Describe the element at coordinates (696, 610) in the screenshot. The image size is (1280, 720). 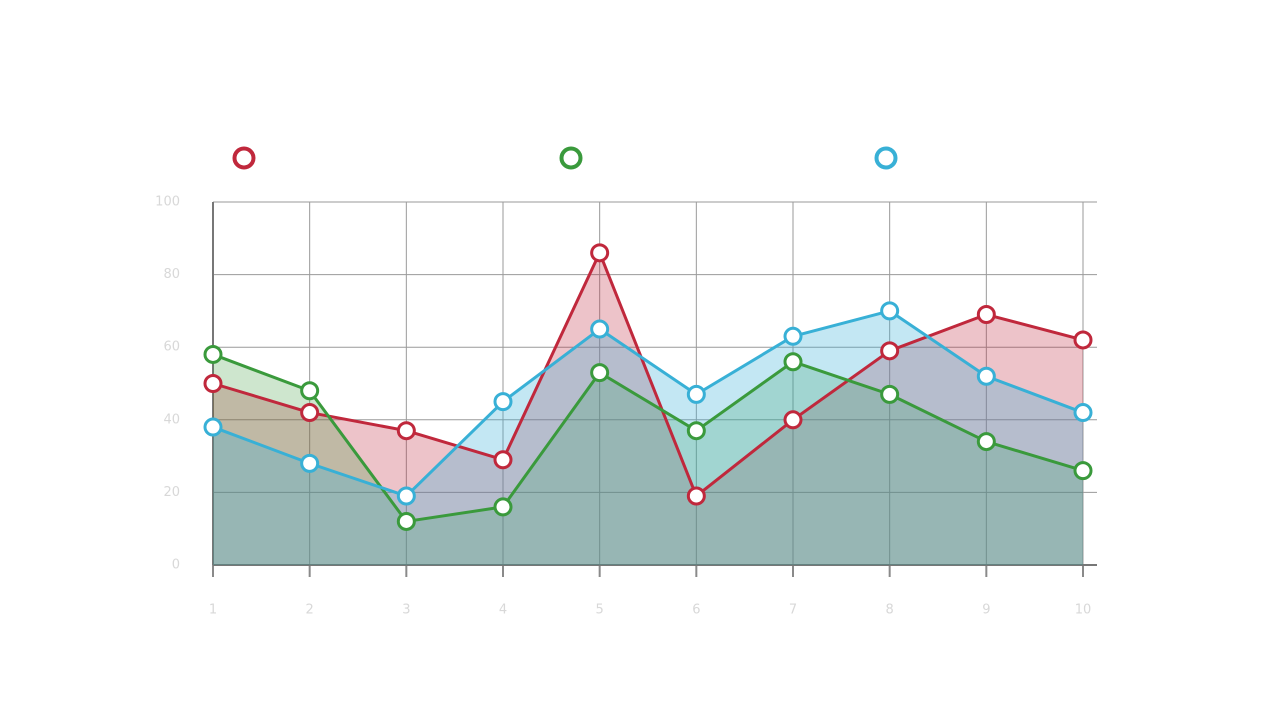
I see `x-tick-label: 6` at that location.